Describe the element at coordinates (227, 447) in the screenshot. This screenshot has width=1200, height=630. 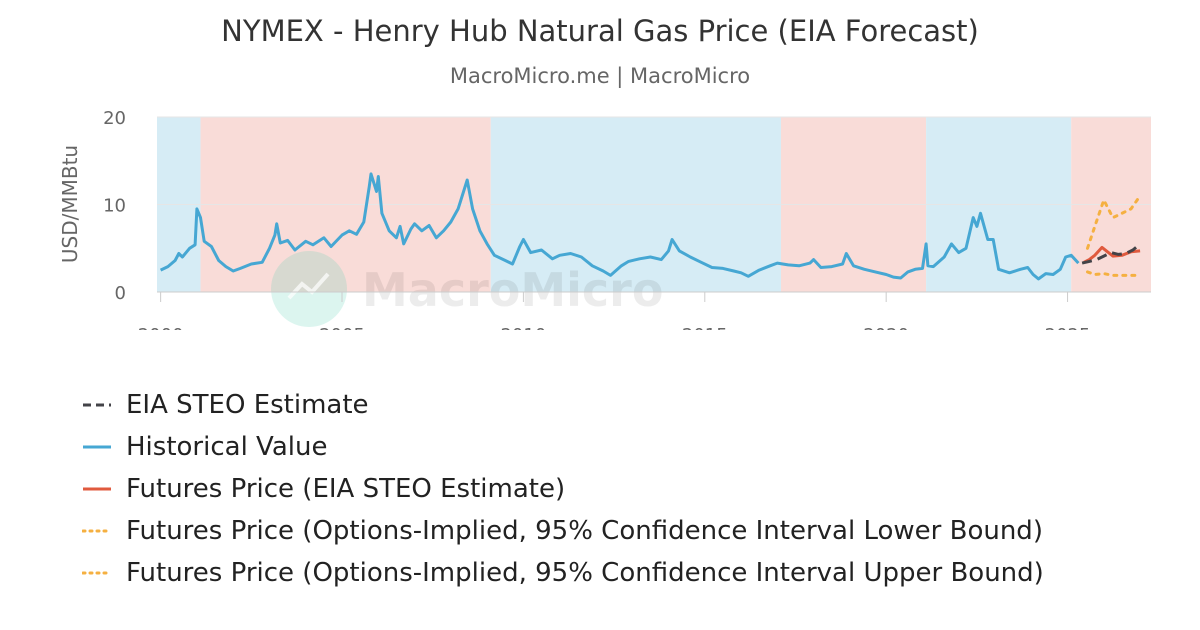
I see `legend-label: Historical Value` at that location.